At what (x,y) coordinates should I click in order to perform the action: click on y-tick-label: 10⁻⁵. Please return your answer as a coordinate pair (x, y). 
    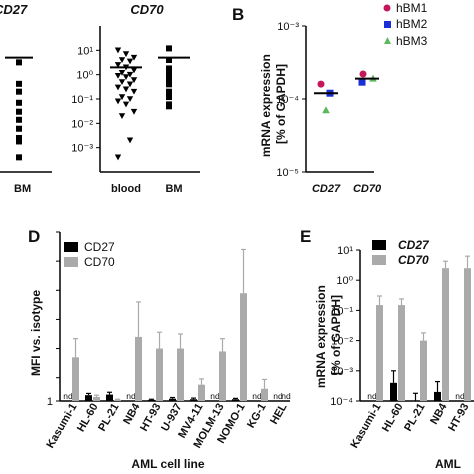
    Looking at the image, I should click on (287, 173).